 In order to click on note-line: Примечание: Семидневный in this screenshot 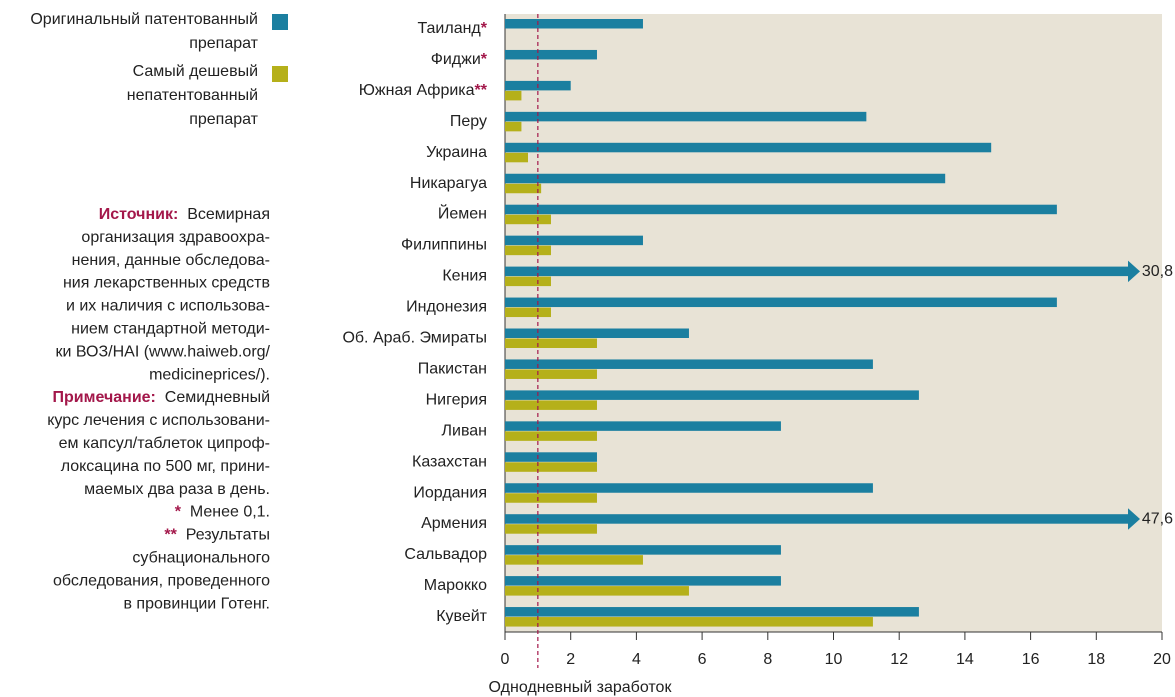, I will do `click(161, 397)`.